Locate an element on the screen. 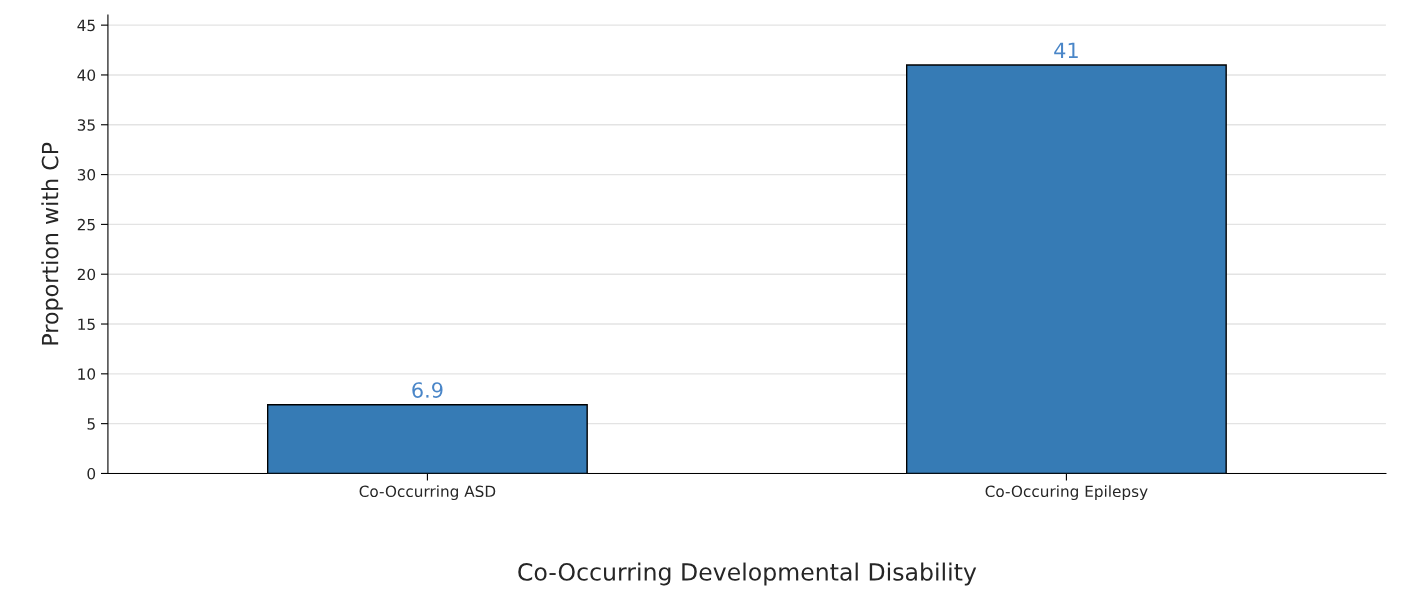 This screenshot has height=607, width=1420. x-axis-title: Co-Occurring Developmental Disability is located at coordinates (747, 574).